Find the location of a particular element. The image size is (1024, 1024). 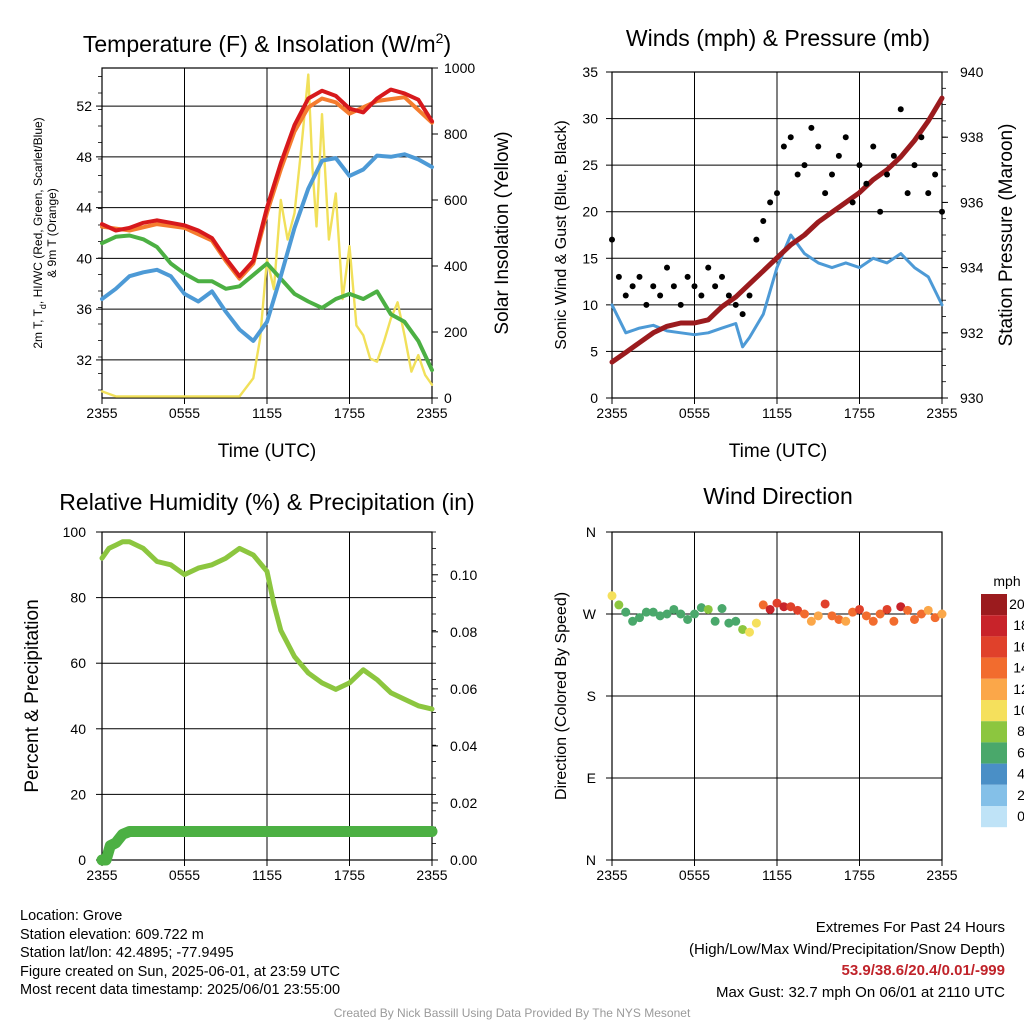

x-tick-label: 1155 is located at coordinates (267, 413).